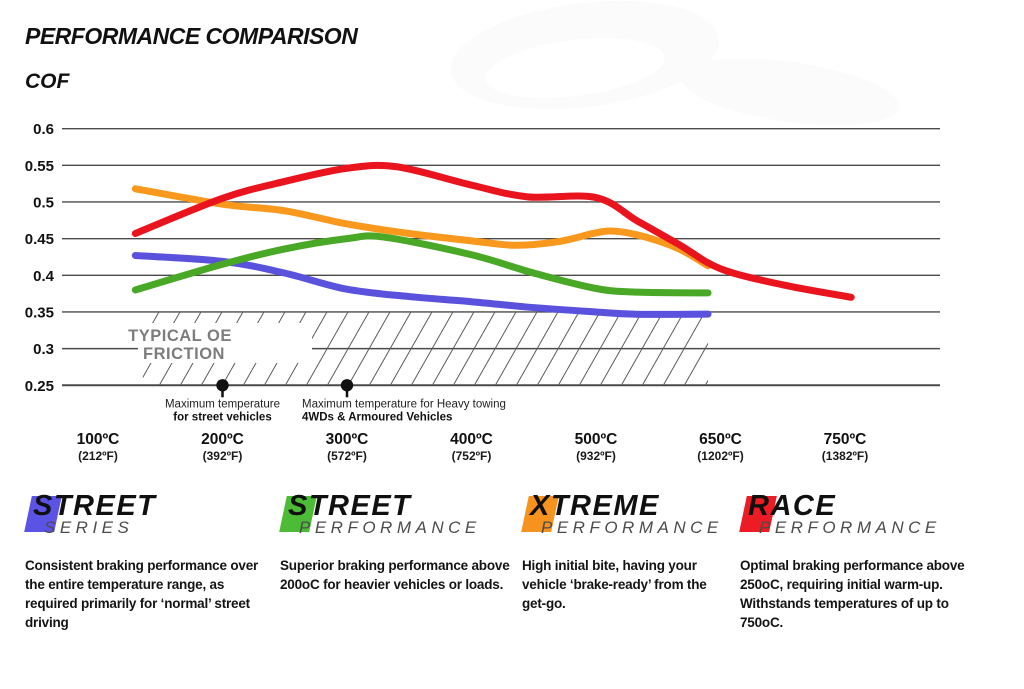  I want to click on xtreme-performance-logo: XTREME PERFORMANCE, so click(624, 517).